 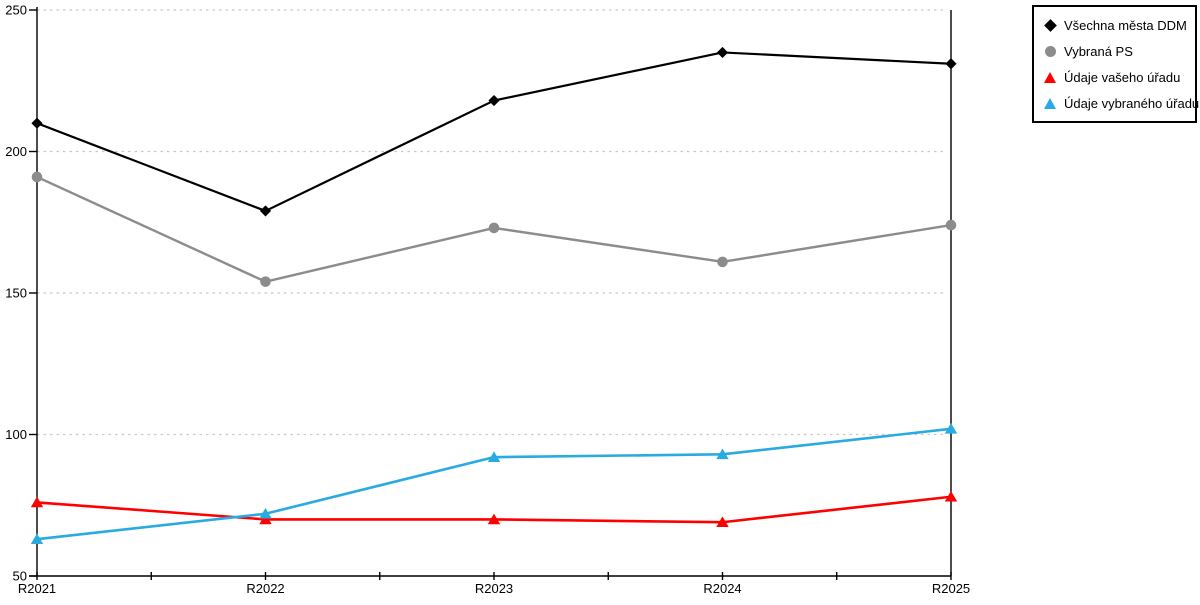 I want to click on legend-item-vsechna-mesta-ddm: Všechna města DDM, so click(x=1117, y=25).